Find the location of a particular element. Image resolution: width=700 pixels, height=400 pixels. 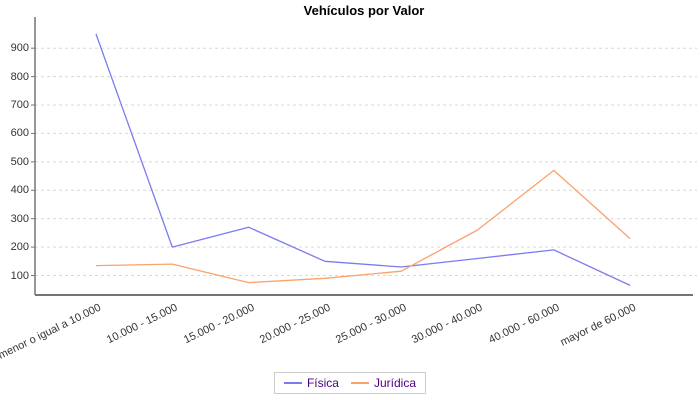

y-tick-label: 300 is located at coordinates (19, 218).